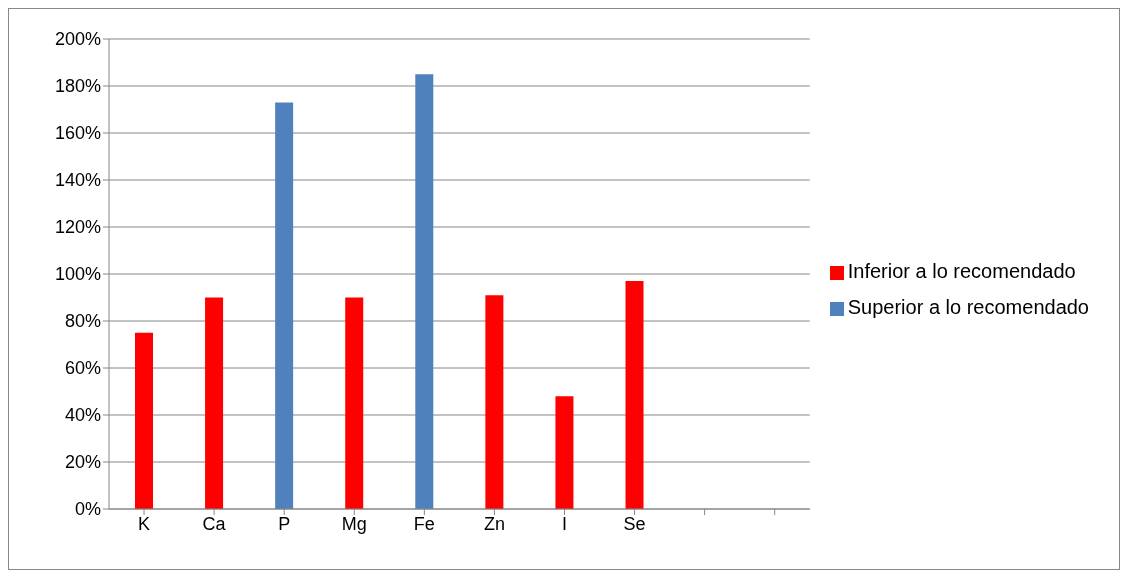  Describe the element at coordinates (354, 523) in the screenshot. I see `x-tick-label: Mg` at that location.